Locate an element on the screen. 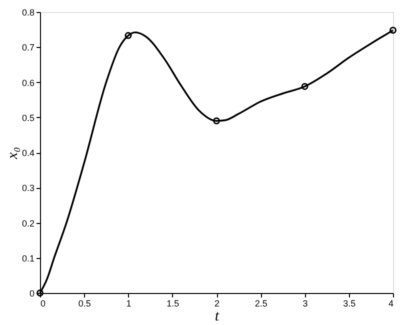  y-tick-label: 0.8 is located at coordinates (28, 13).